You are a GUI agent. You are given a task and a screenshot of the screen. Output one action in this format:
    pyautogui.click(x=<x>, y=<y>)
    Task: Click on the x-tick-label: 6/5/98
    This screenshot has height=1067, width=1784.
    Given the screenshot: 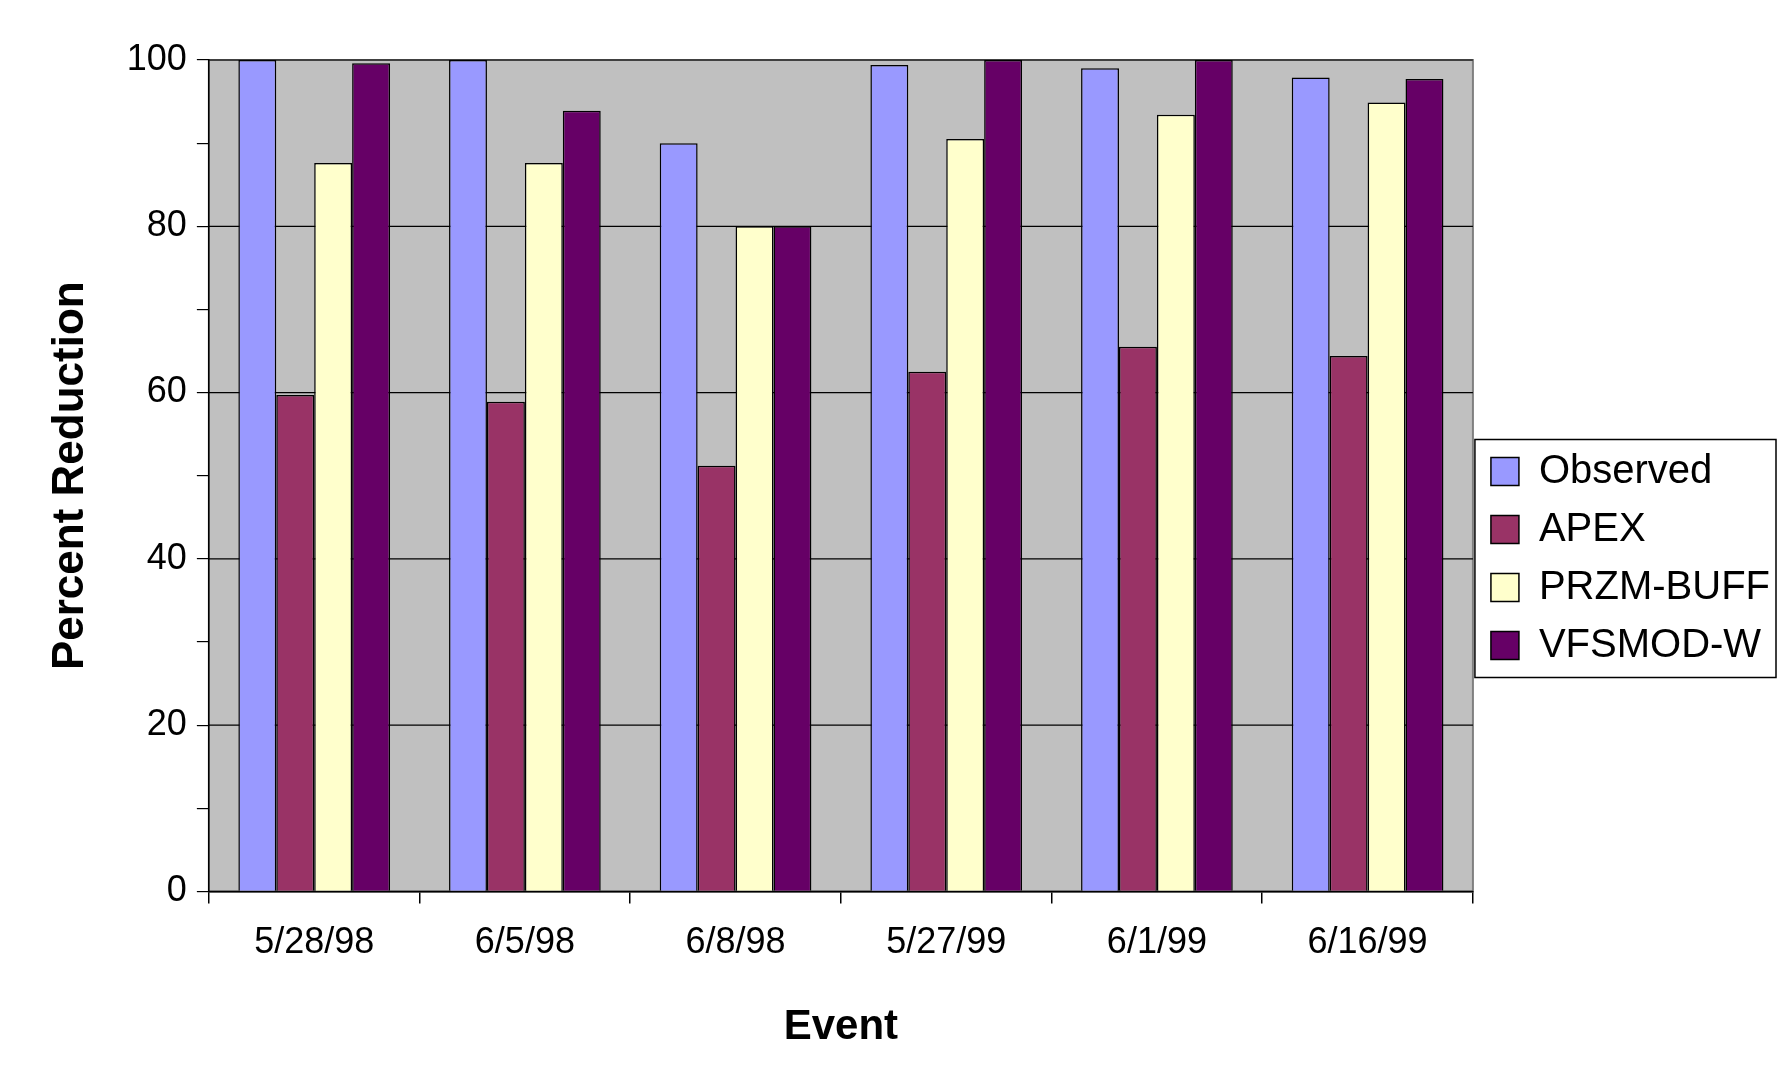 What is the action you would take?
    pyautogui.click(x=524, y=940)
    